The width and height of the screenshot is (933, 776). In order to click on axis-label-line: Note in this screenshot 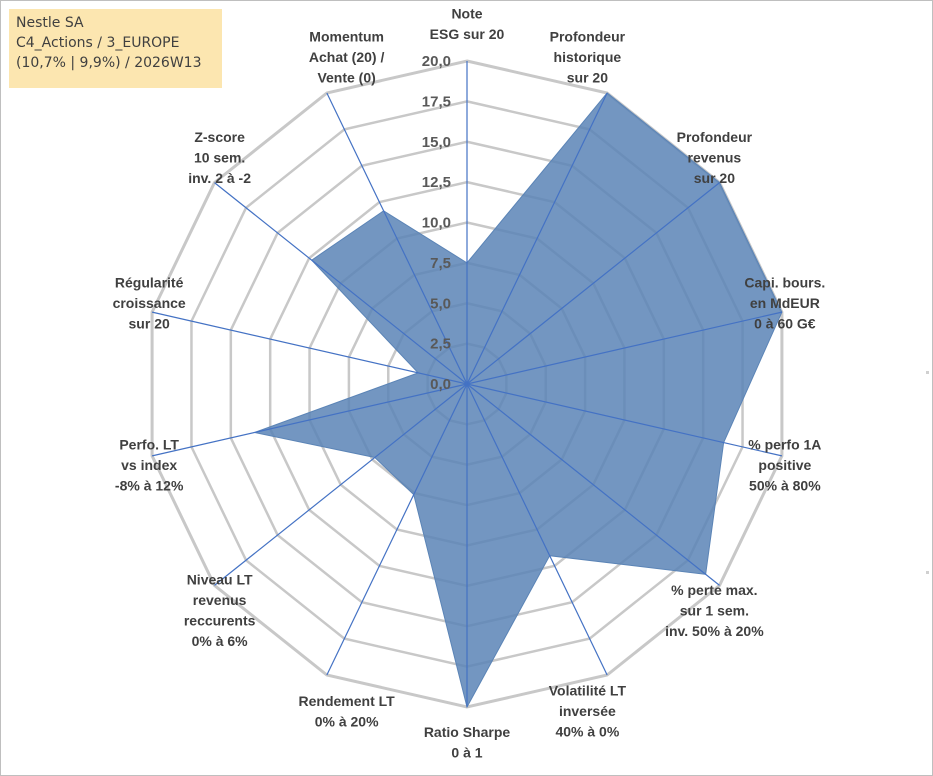, I will do `click(466, 14)`.